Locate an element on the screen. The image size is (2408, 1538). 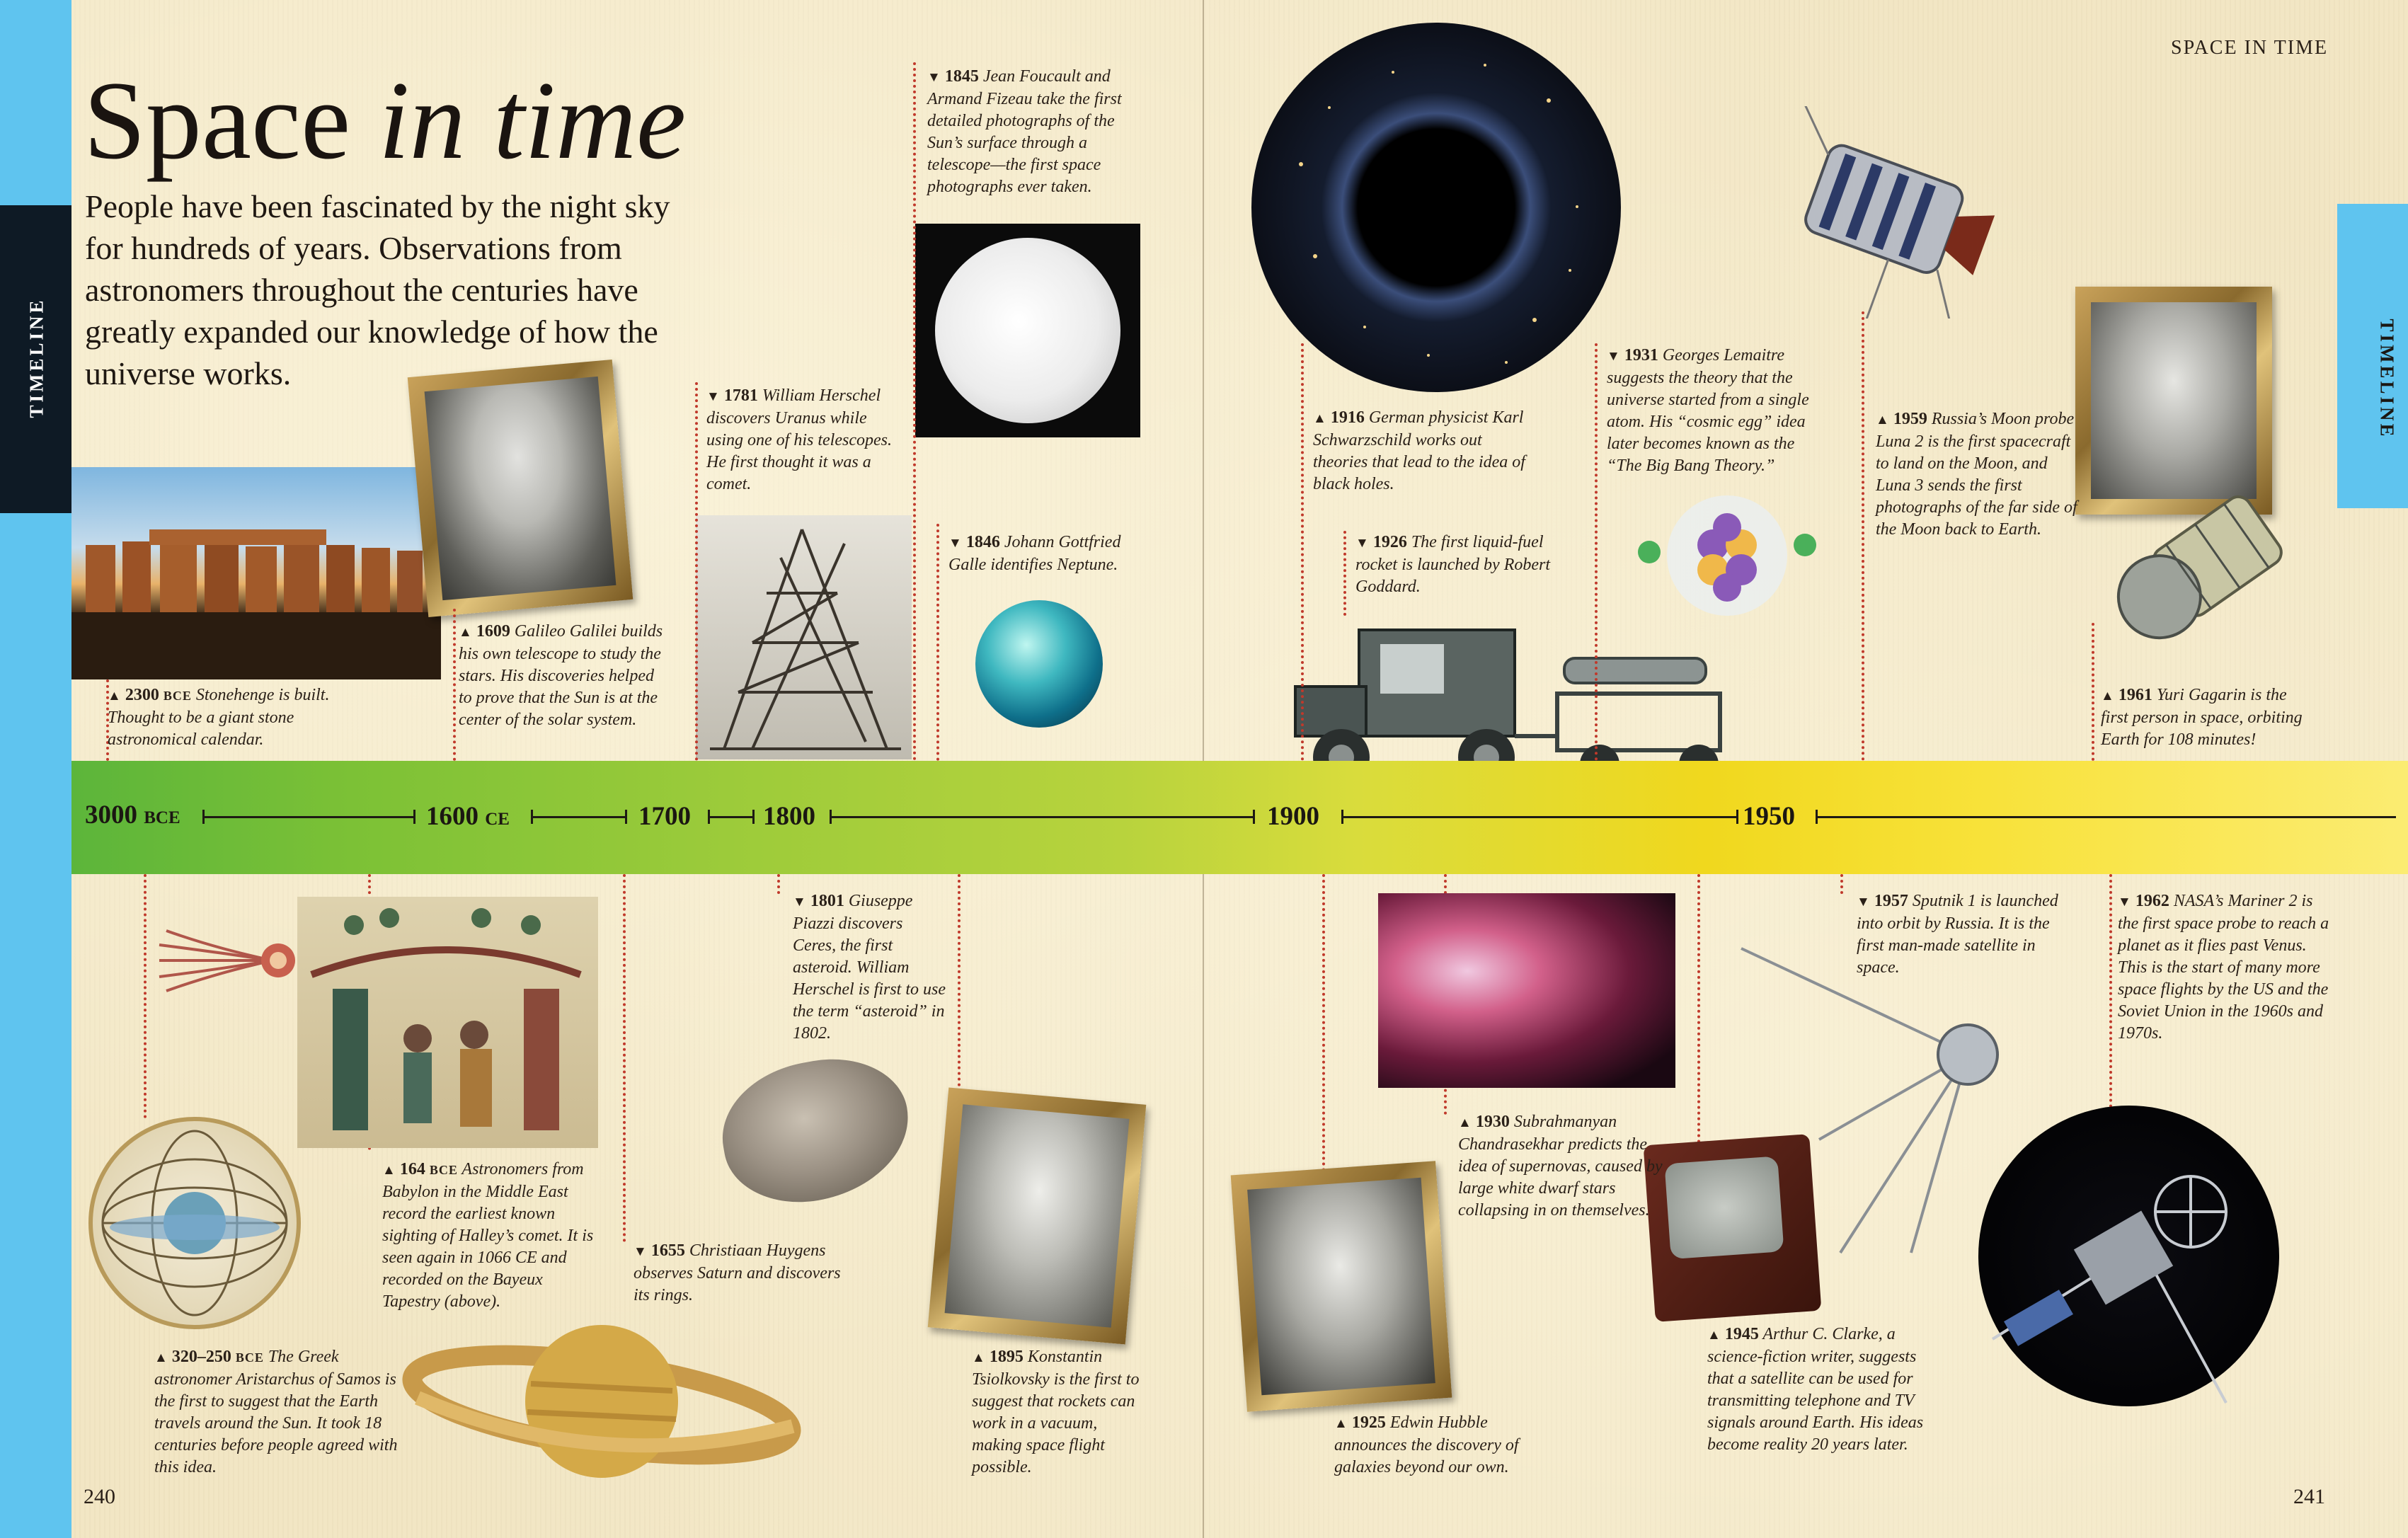
galileo-portrait is located at coordinates (520, 488).